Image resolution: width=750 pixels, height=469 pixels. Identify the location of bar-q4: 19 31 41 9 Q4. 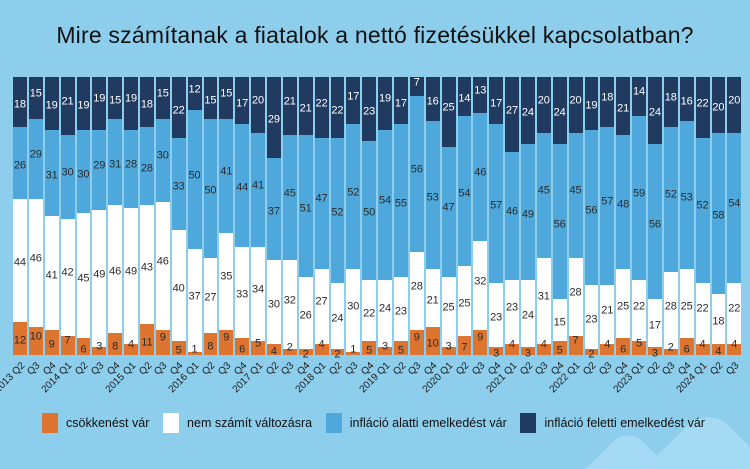
(50, 227).